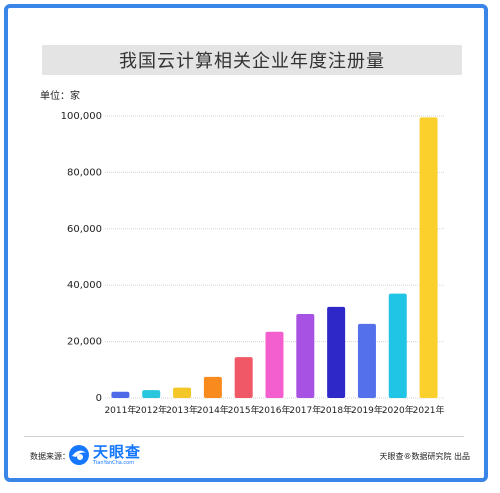  Describe the element at coordinates (50, 456) in the screenshot. I see `source-label: 数据来源：` at that location.